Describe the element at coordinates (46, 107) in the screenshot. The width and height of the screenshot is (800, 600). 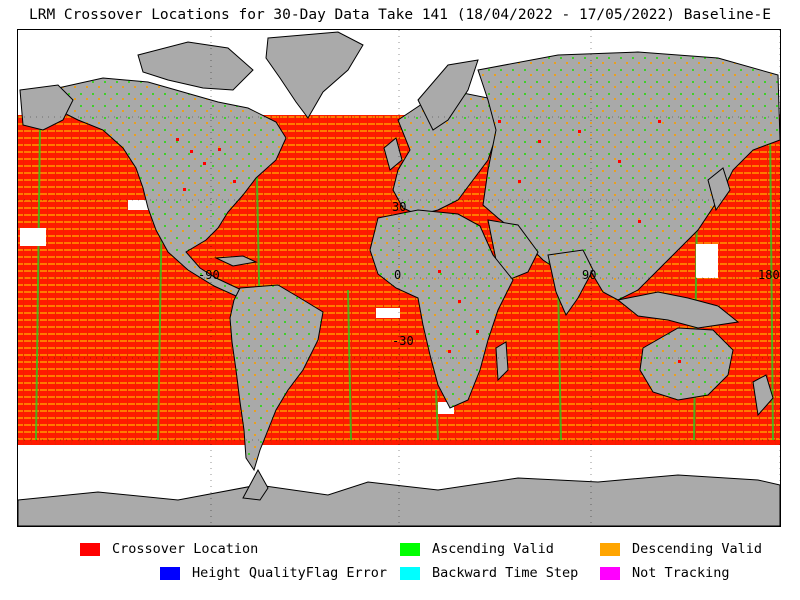
I see `alaska` at that location.